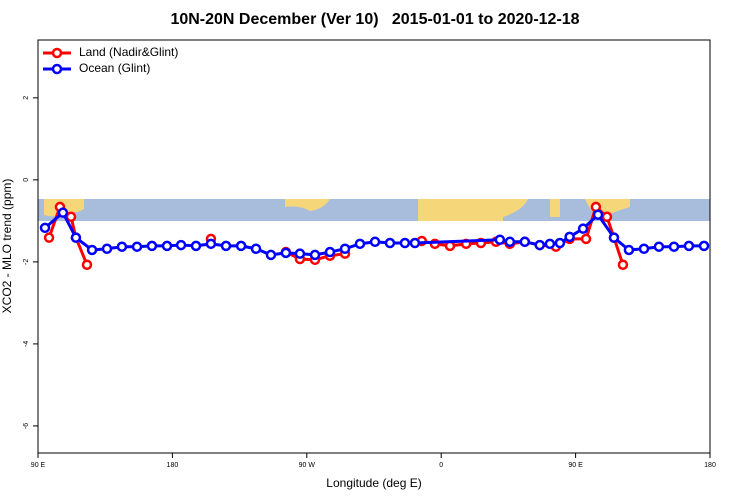 The width and height of the screenshot is (750, 500). What do you see at coordinates (110, 60) in the screenshot?
I see `legend: Land (Nadir&Glint) Ocean (Glint)` at bounding box center [110, 60].